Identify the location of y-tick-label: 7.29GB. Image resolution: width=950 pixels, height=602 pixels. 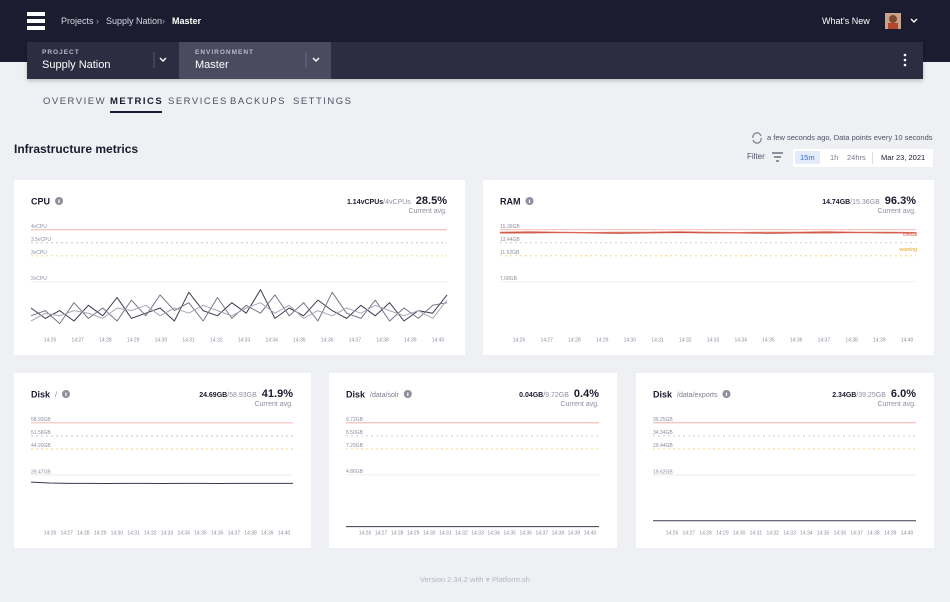
(355, 446).